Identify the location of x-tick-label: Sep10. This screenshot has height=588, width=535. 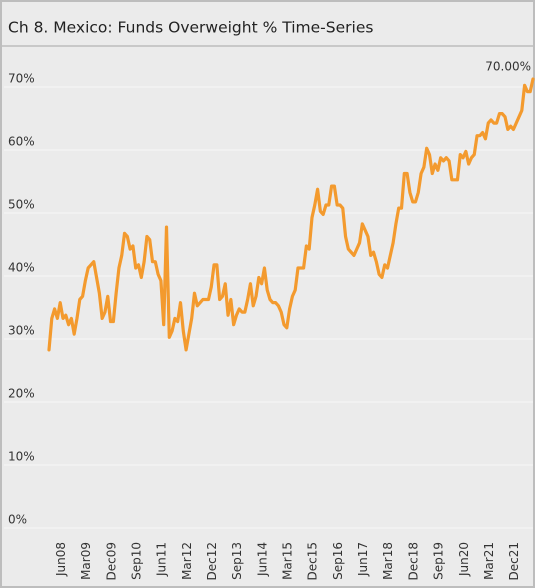
(136, 561).